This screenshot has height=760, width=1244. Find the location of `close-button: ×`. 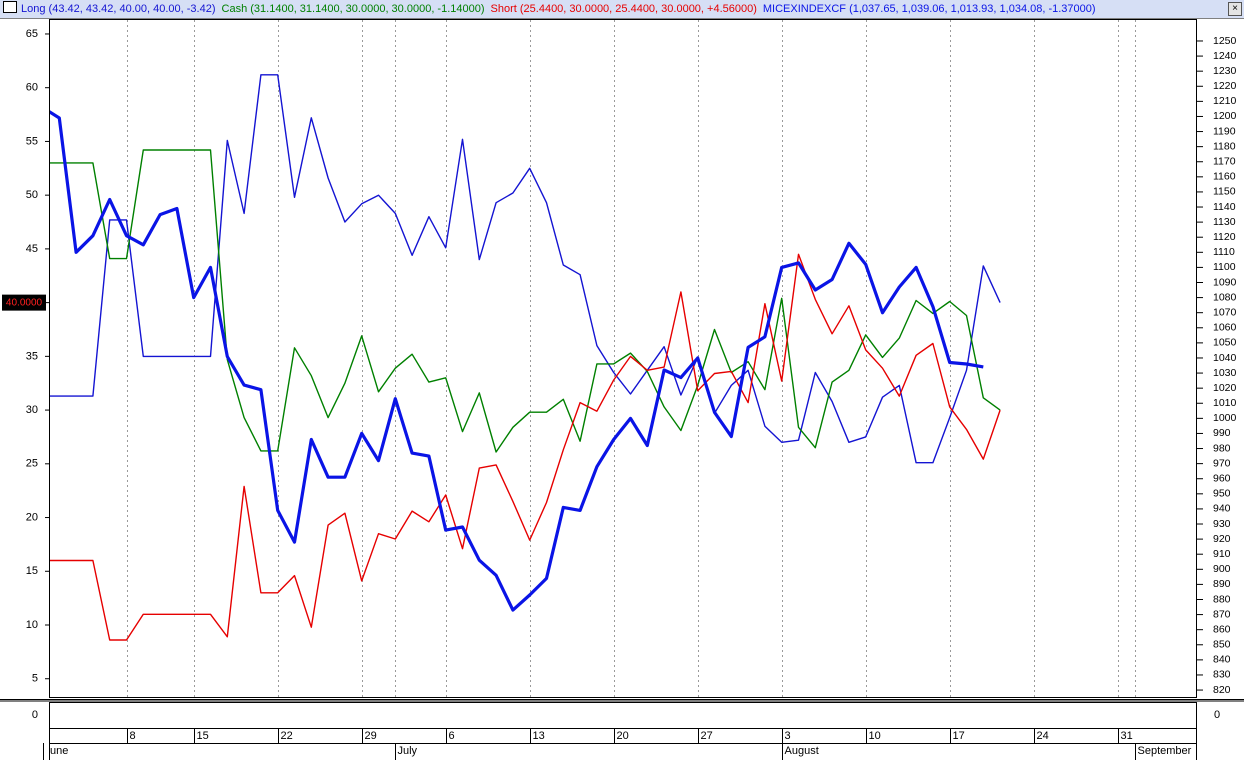

close-button: × is located at coordinates (1235, 9).